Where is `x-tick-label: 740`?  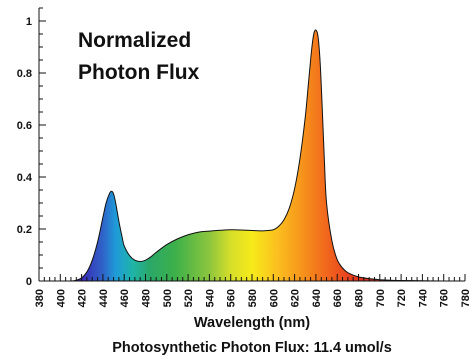 x-tick-label: 740 is located at coordinates (423, 298).